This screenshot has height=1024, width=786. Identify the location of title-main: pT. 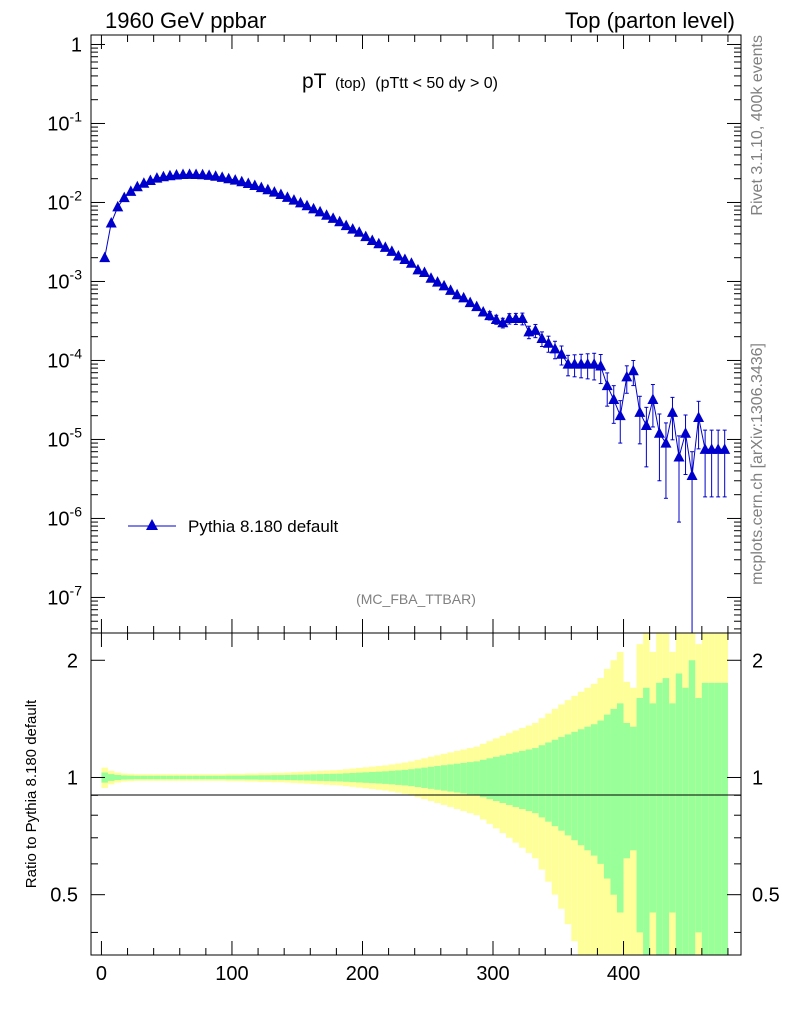
(314, 81).